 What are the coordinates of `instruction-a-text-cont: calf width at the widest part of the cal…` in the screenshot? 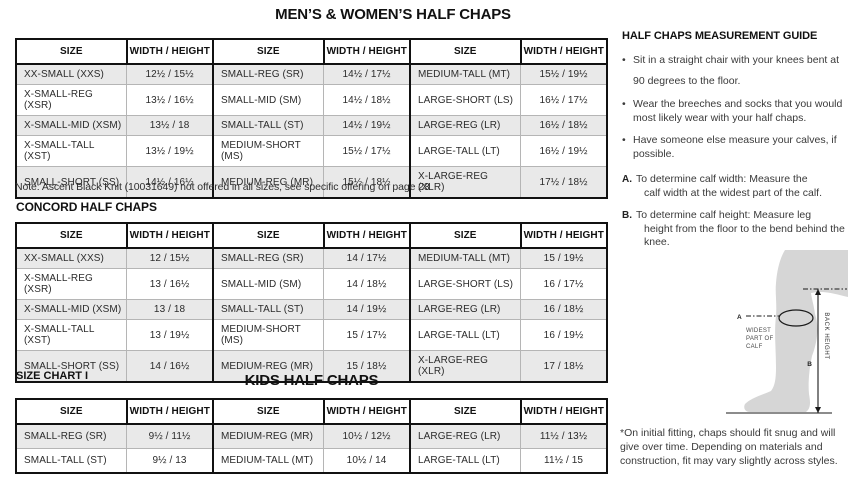 It's located at (733, 192).